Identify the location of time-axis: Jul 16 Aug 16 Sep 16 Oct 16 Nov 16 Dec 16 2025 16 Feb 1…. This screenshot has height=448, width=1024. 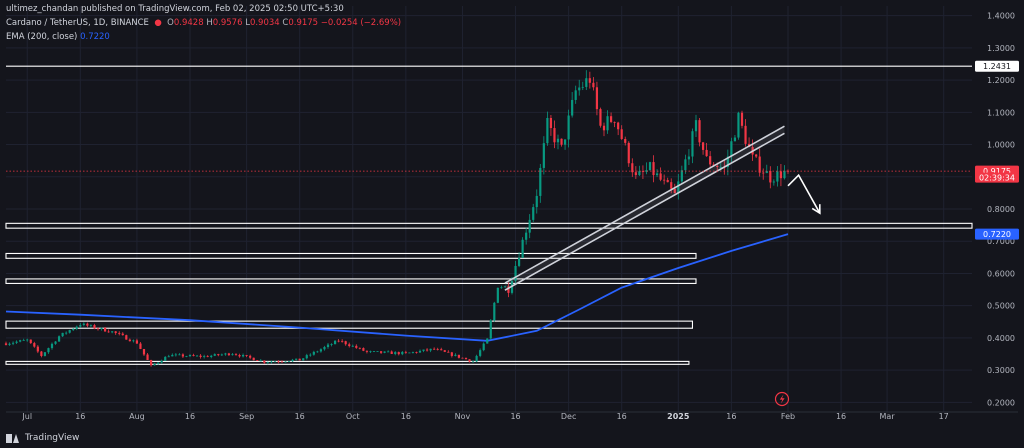
(484, 416).